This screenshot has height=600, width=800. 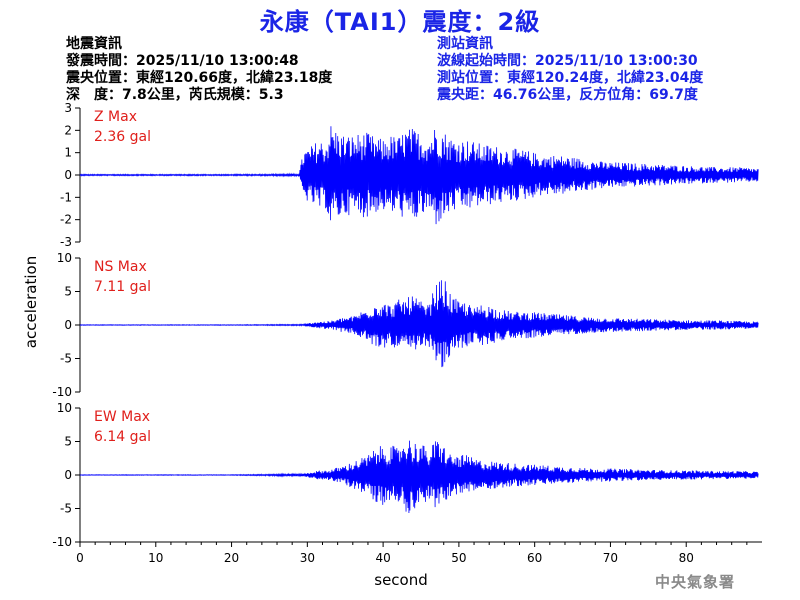 What do you see at coordinates (567, 61) in the screenshot?
I see `waveform-start-time: 波線起始時間：2025/11/10 13:00:30` at bounding box center [567, 61].